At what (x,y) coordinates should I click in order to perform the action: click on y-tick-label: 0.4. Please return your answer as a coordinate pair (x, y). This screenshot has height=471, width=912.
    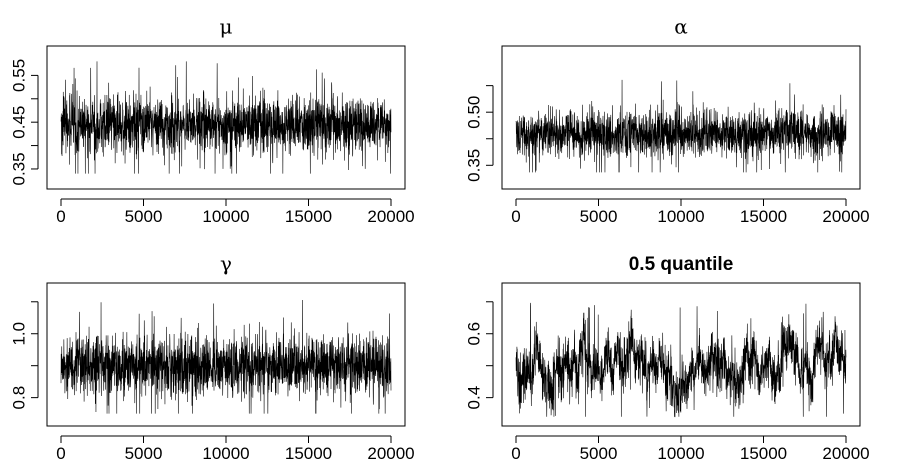
    Looking at the image, I should click on (473, 398).